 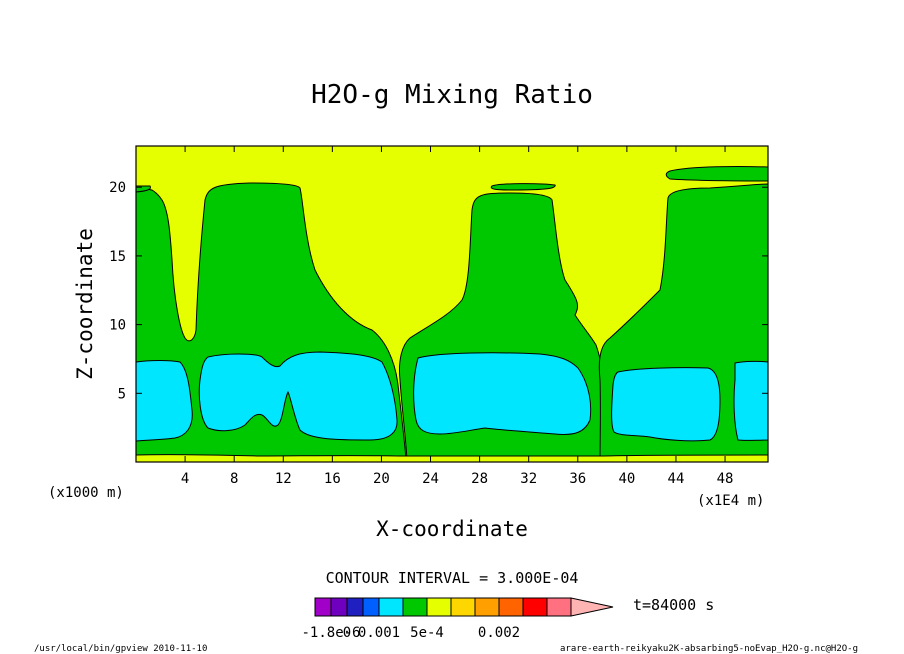 I want to click on x-tick-label: 24, so click(x=430, y=479).